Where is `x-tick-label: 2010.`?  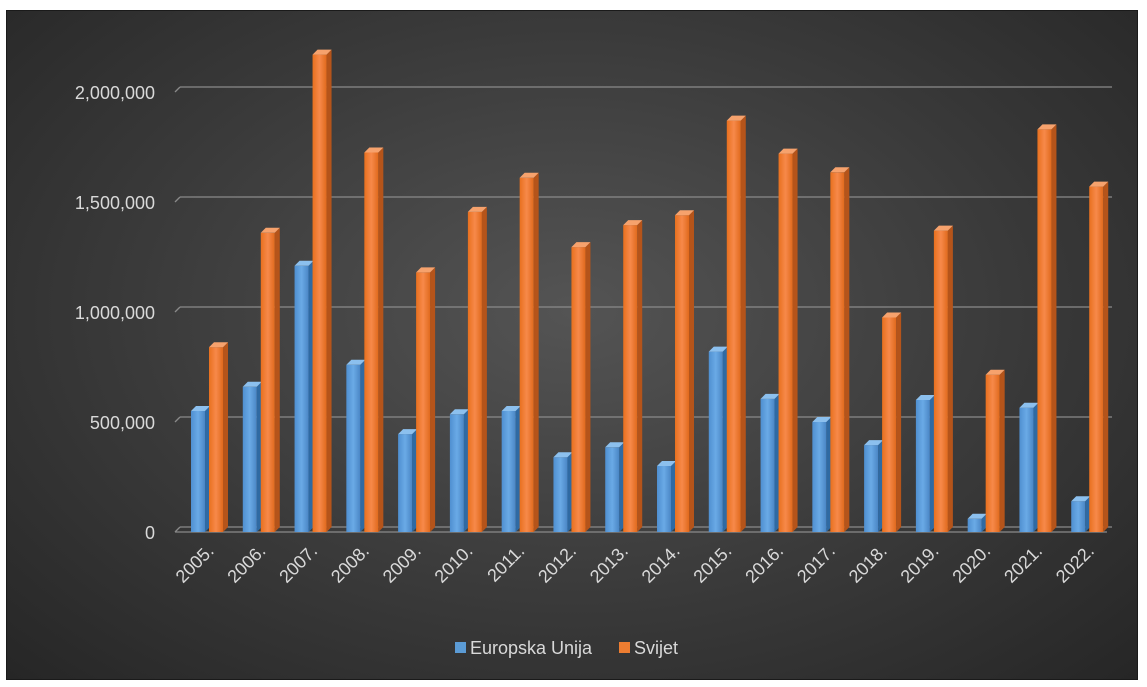 x-tick-label: 2010. is located at coordinates (454, 564).